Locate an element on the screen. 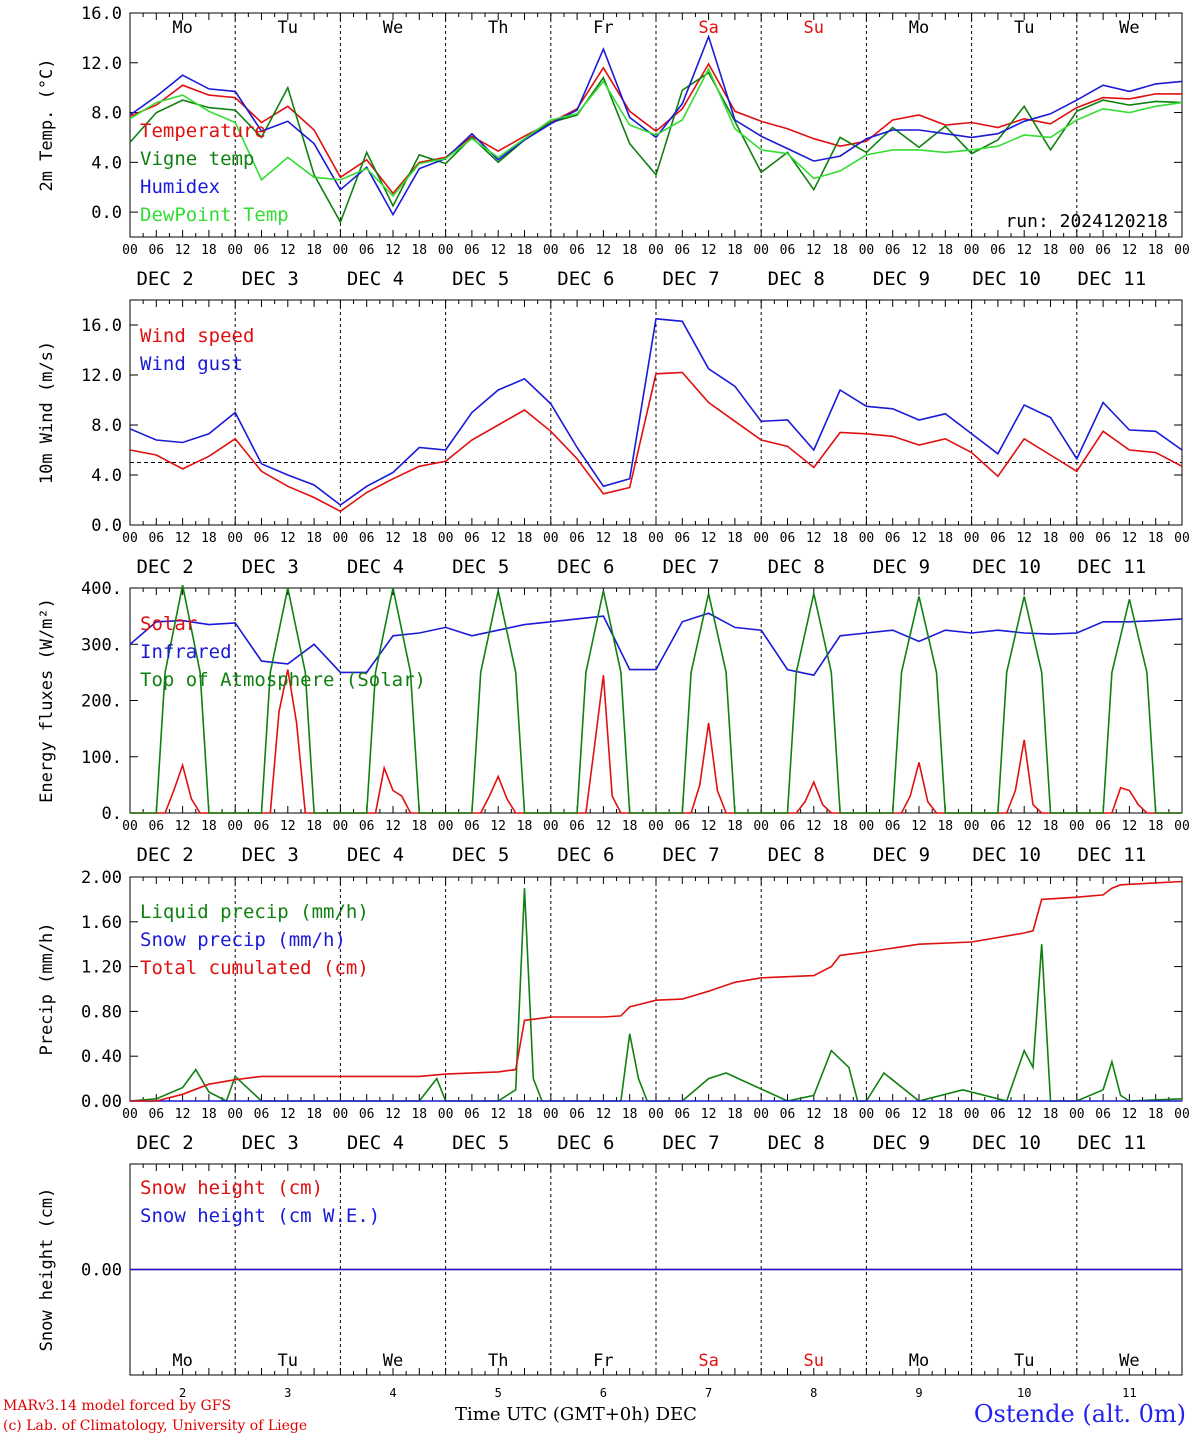 The width and height of the screenshot is (1194, 1440). day-number-label: 10 is located at coordinates (1024, 1393).